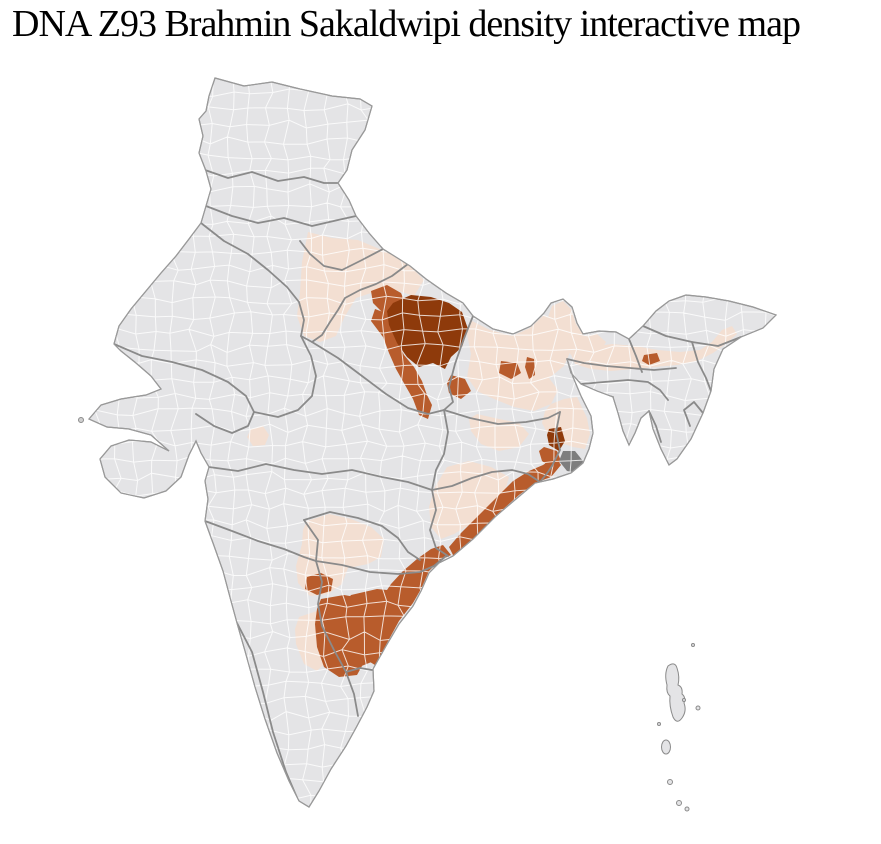  I want to click on kutch-islet, so click(81, 420).